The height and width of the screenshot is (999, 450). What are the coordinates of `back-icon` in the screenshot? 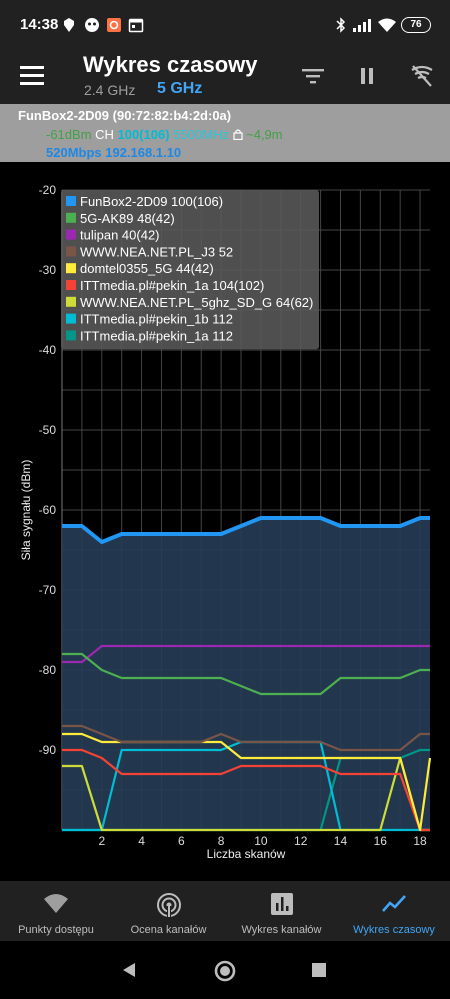 It's located at (129, 970).